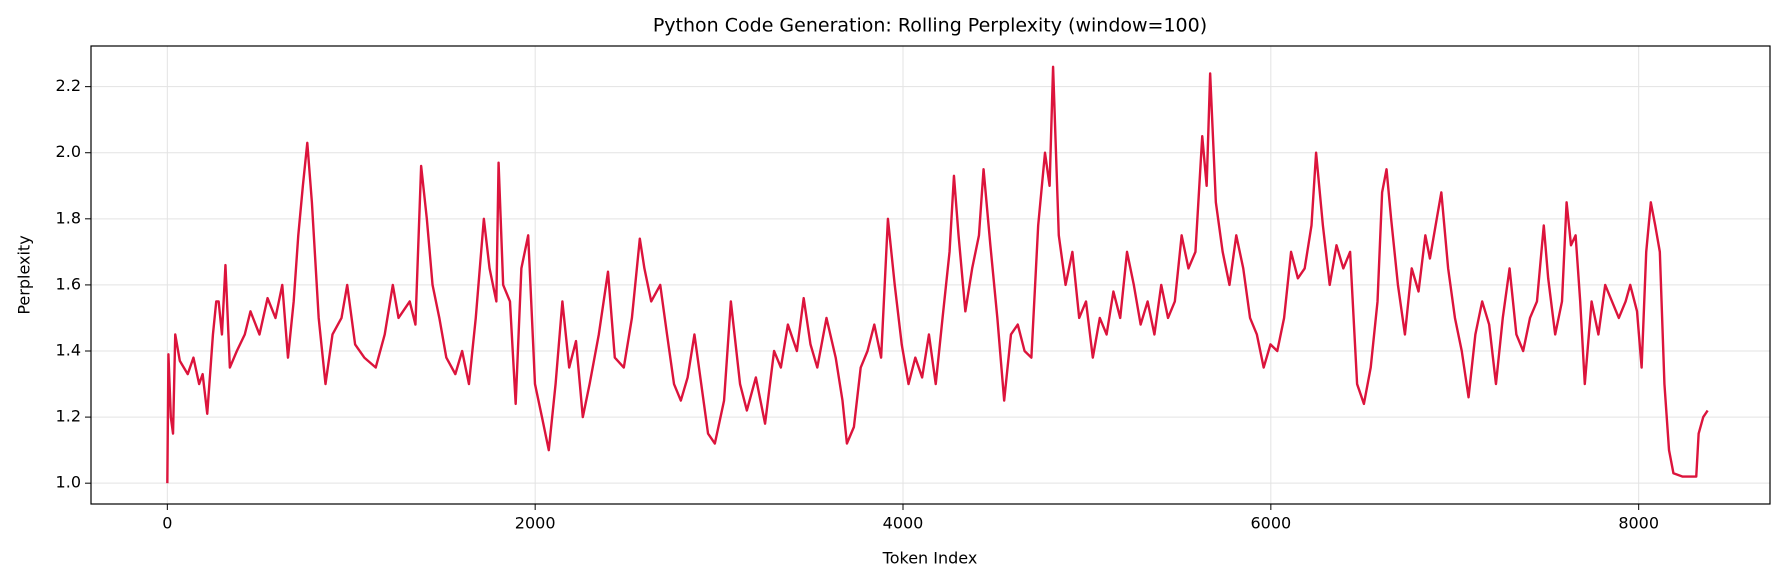 Image resolution: width=1785 pixels, height=584 pixels. What do you see at coordinates (68, 416) in the screenshot?
I see `y-tick-label: 1.2` at bounding box center [68, 416].